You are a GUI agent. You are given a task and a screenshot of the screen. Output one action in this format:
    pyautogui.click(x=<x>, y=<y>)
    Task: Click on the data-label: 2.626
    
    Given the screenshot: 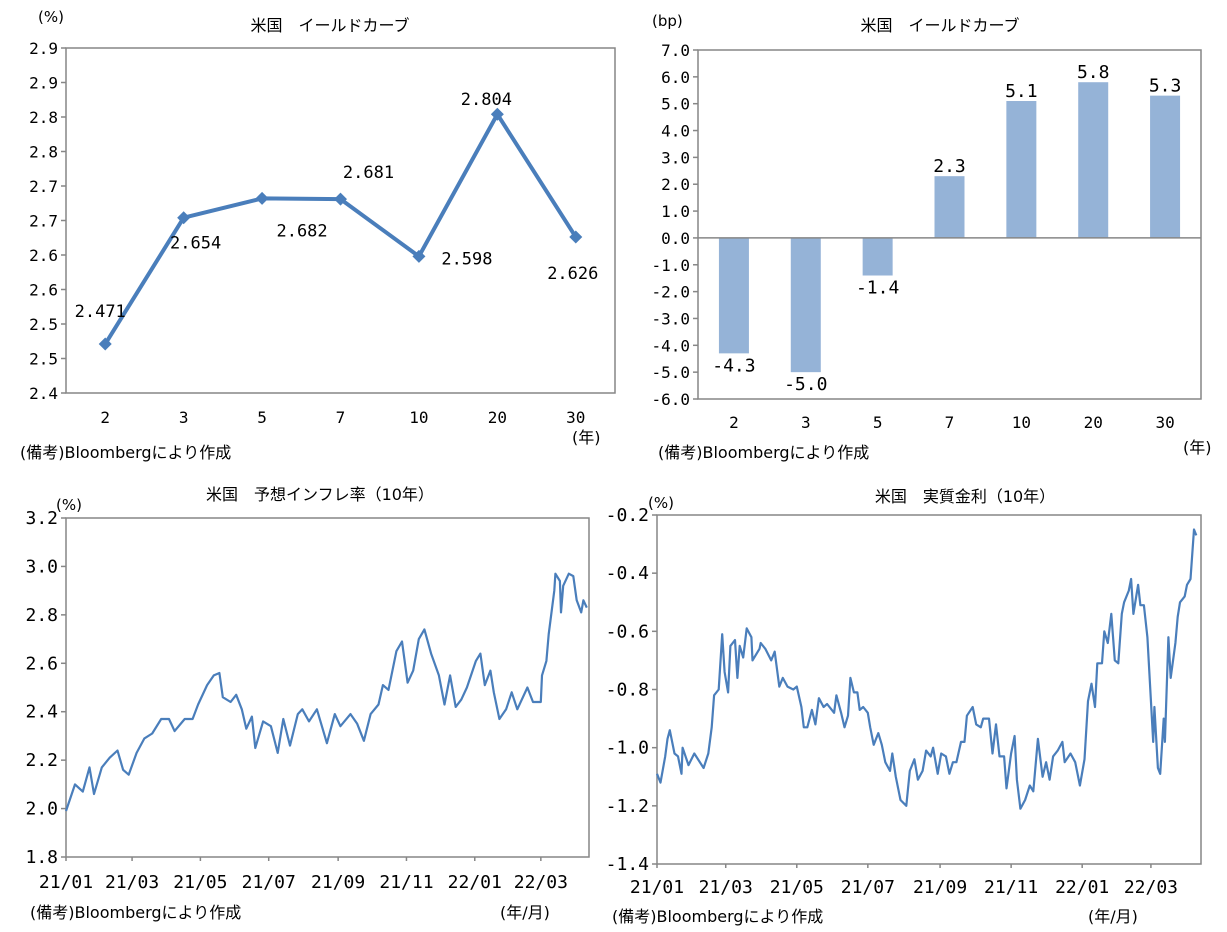 What is the action you would take?
    pyautogui.click(x=572, y=274)
    